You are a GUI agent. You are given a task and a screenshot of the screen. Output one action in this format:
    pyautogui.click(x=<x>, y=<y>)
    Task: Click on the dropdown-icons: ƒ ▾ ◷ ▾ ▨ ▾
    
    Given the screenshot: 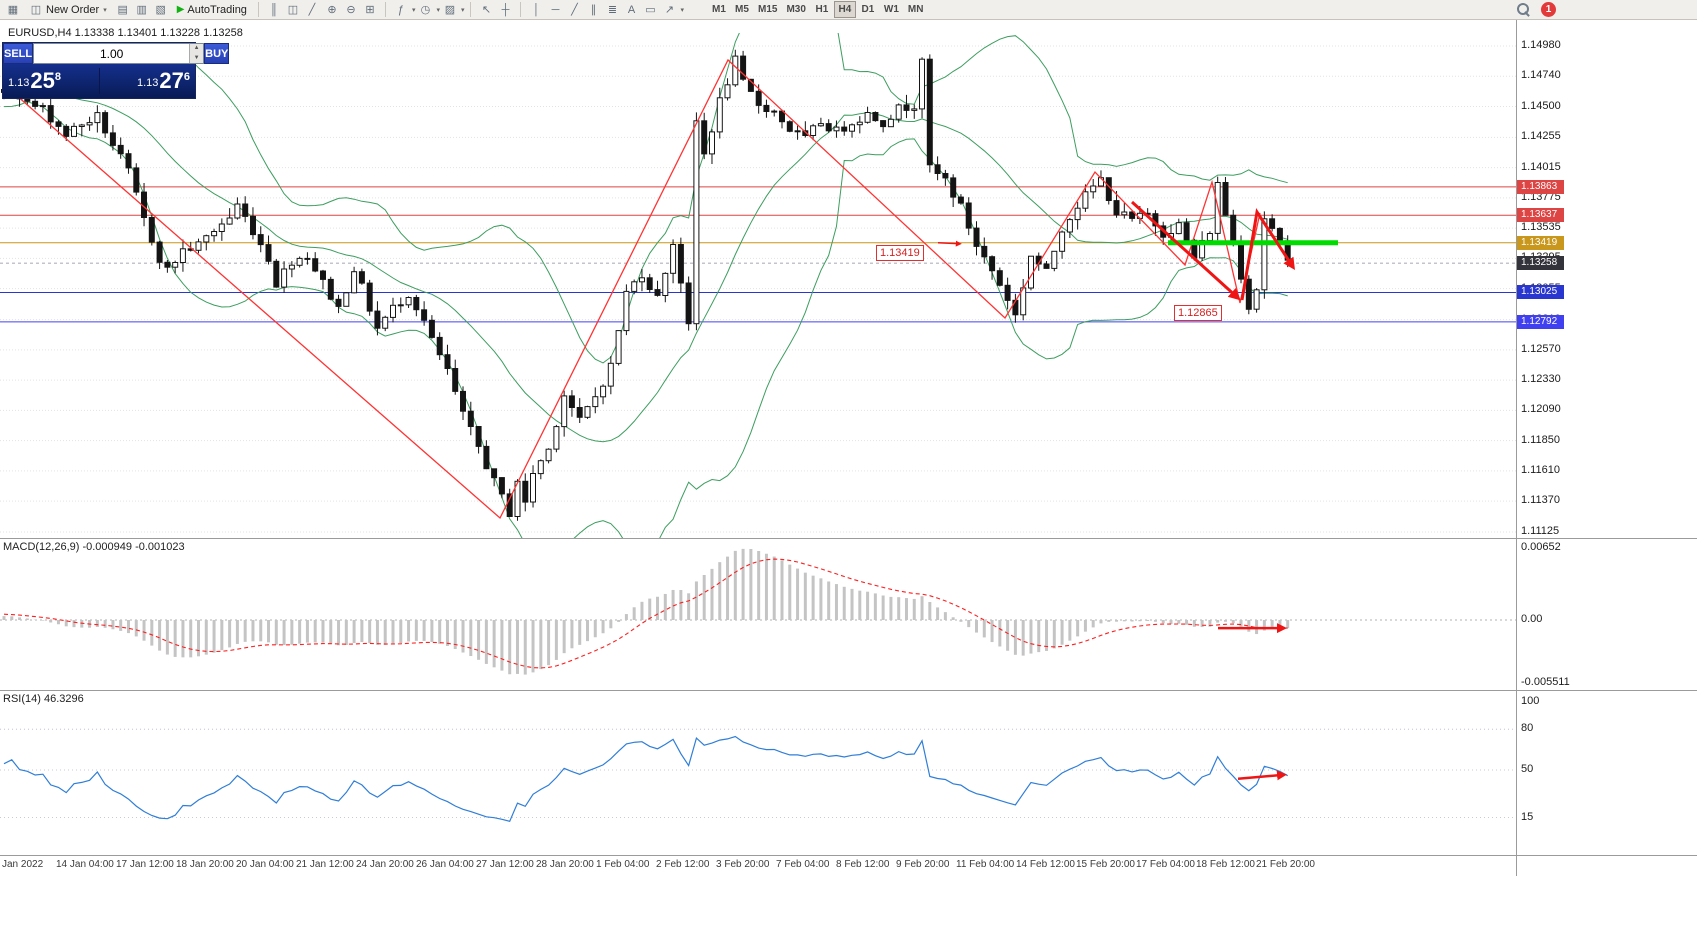 What is the action you would take?
    pyautogui.click(x=428, y=9)
    